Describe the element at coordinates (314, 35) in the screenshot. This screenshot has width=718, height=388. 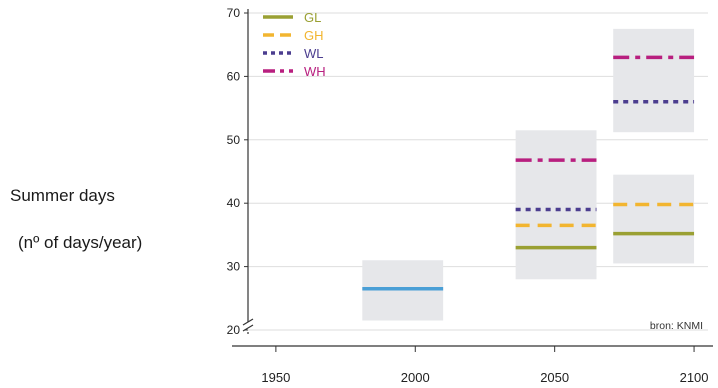
I see `legend-label-gh: GH` at that location.